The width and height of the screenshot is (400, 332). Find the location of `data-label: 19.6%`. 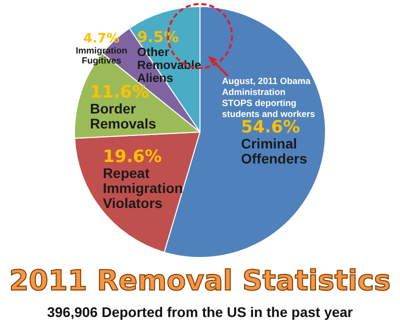

data-label: 19.6% is located at coordinates (132, 157).